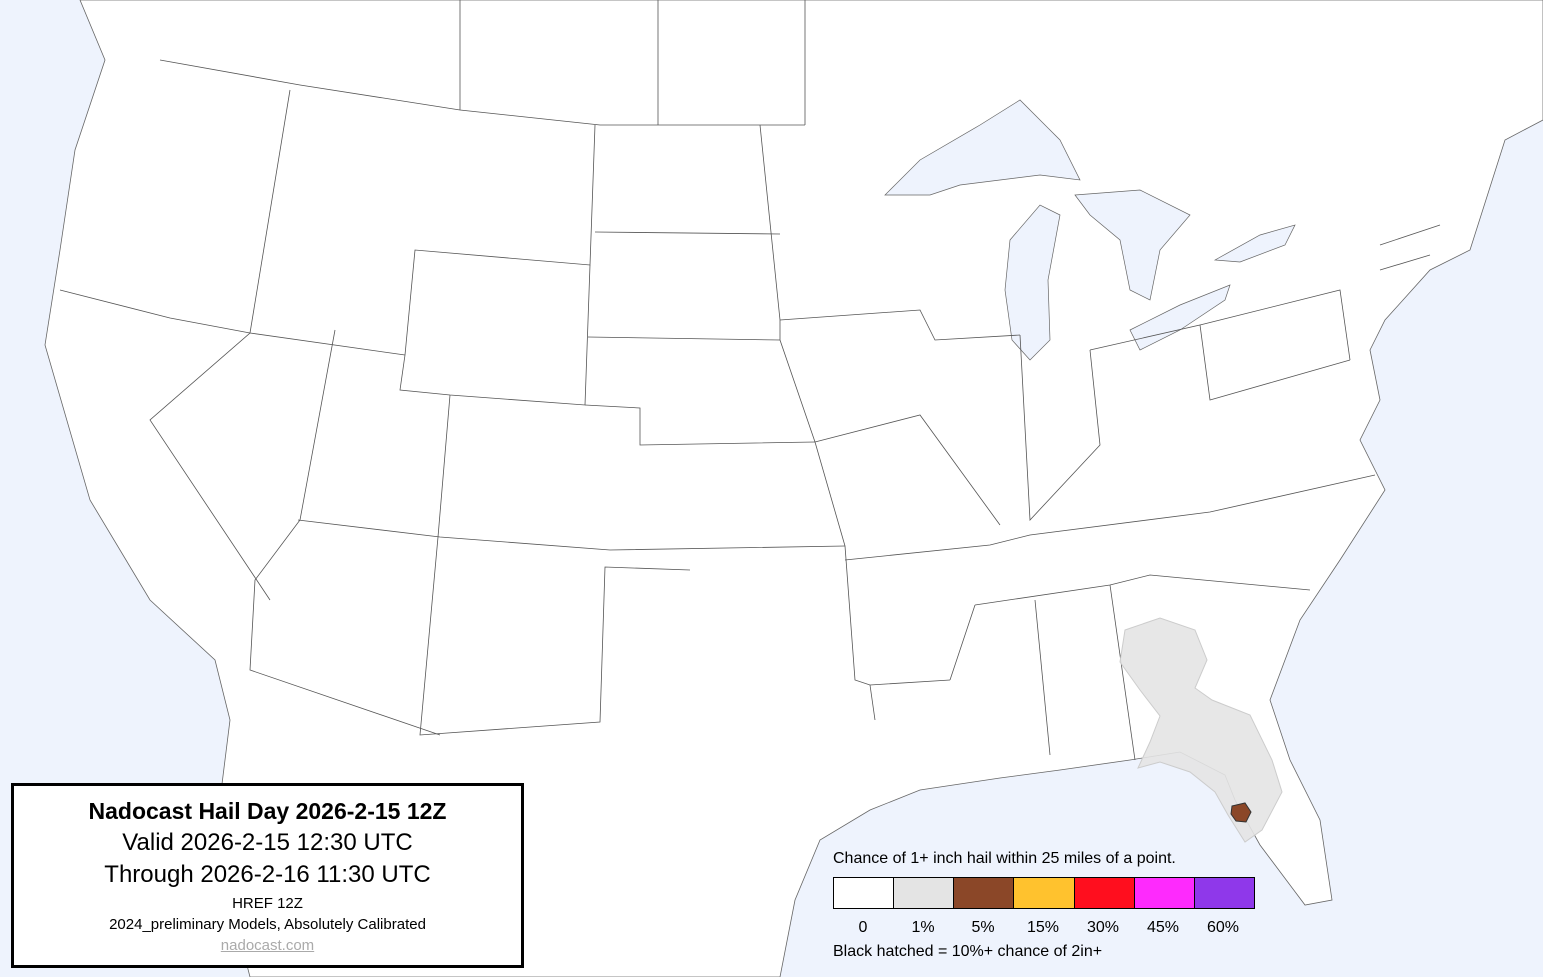 Image resolution: width=1543 pixels, height=977 pixels. What do you see at coordinates (1254, 243) in the screenshot?
I see `lake-ontario` at bounding box center [1254, 243].